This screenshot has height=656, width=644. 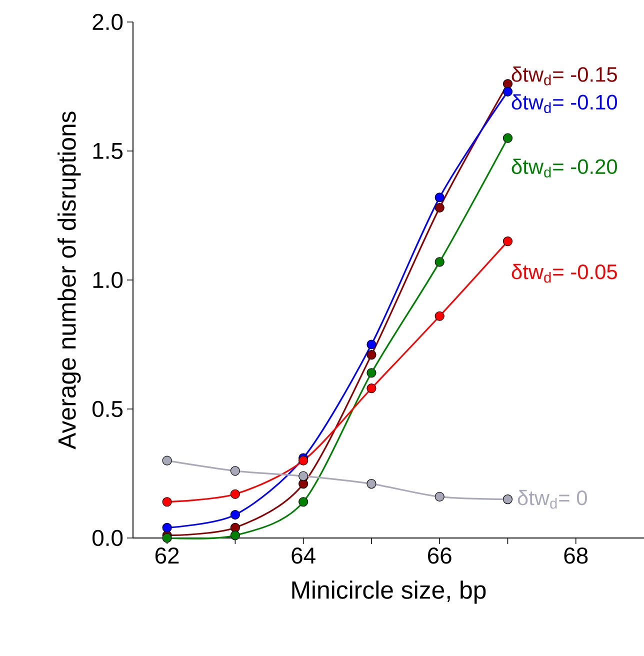 I want to click on y-tick-label: 0.5, so click(x=107, y=409).